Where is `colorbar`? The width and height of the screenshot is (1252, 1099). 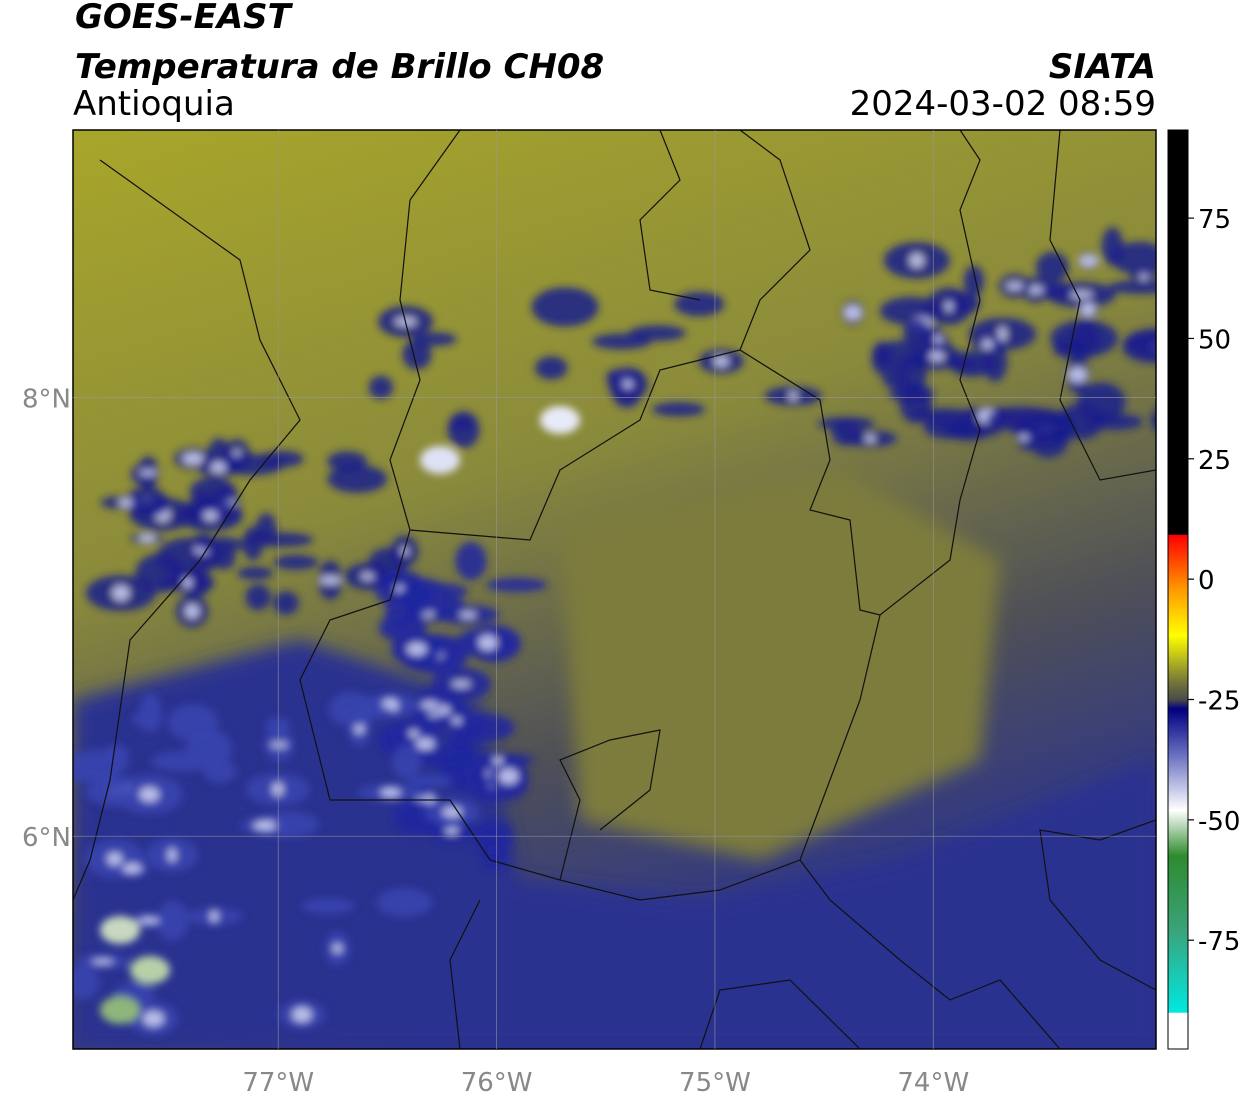 colorbar is located at coordinates (1178, 589).